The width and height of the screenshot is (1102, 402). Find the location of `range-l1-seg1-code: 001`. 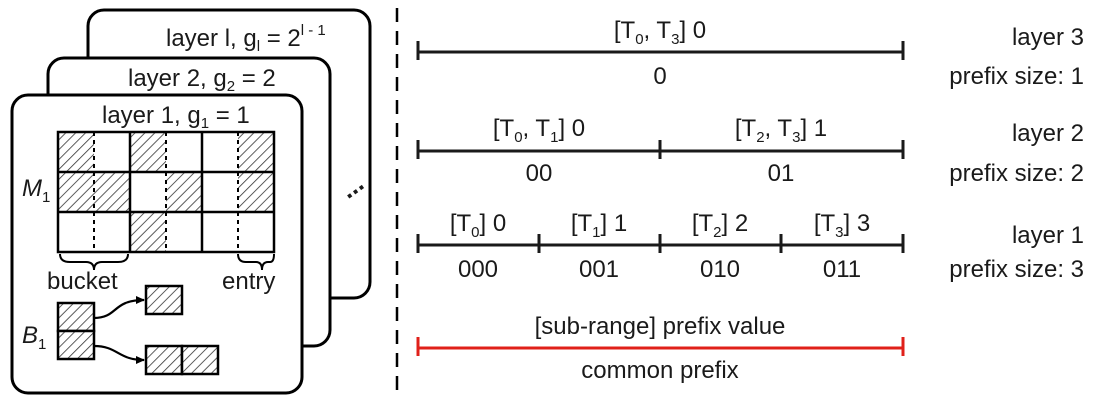

range-l1-seg1-code: 001 is located at coordinates (599, 269).